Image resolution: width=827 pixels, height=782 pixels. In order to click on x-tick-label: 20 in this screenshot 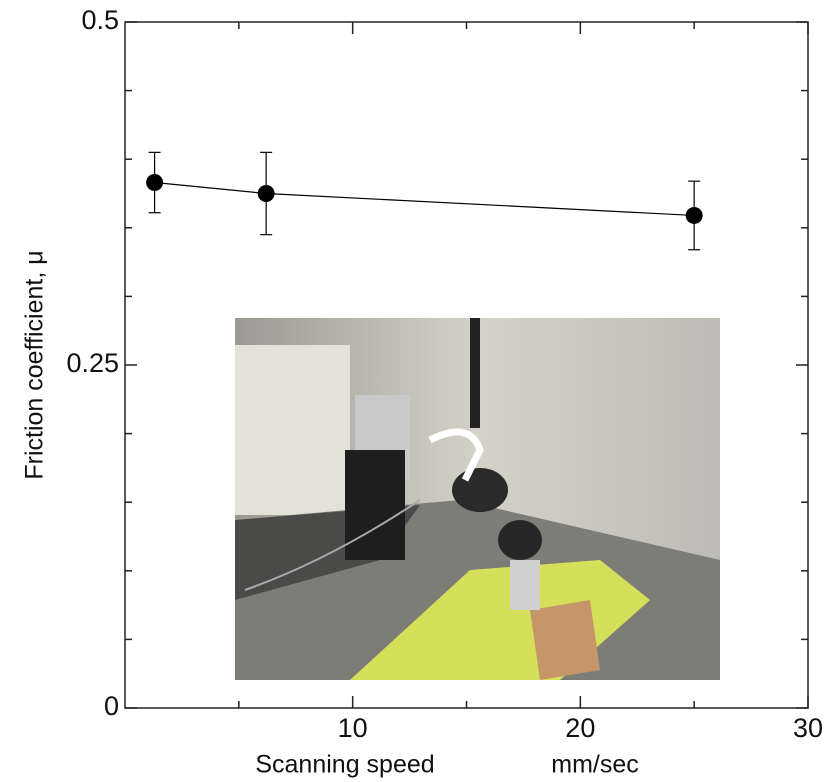, I will do `click(580, 728)`.